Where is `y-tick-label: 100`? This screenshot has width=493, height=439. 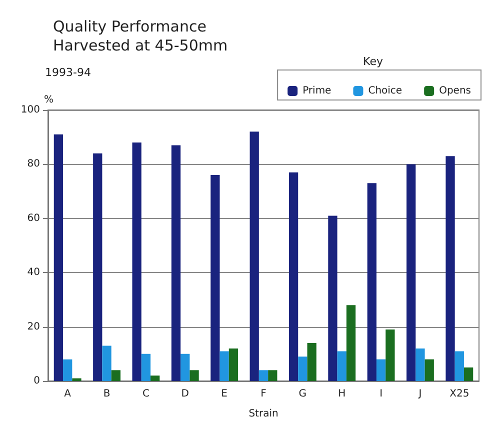
y-tick-label: 100 is located at coordinates (30, 110).